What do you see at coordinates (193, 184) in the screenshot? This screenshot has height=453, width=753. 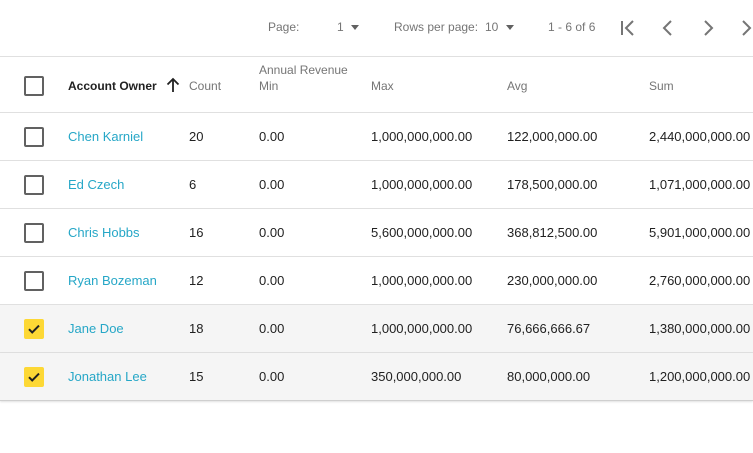 I see `count-cell: 6` at bounding box center [193, 184].